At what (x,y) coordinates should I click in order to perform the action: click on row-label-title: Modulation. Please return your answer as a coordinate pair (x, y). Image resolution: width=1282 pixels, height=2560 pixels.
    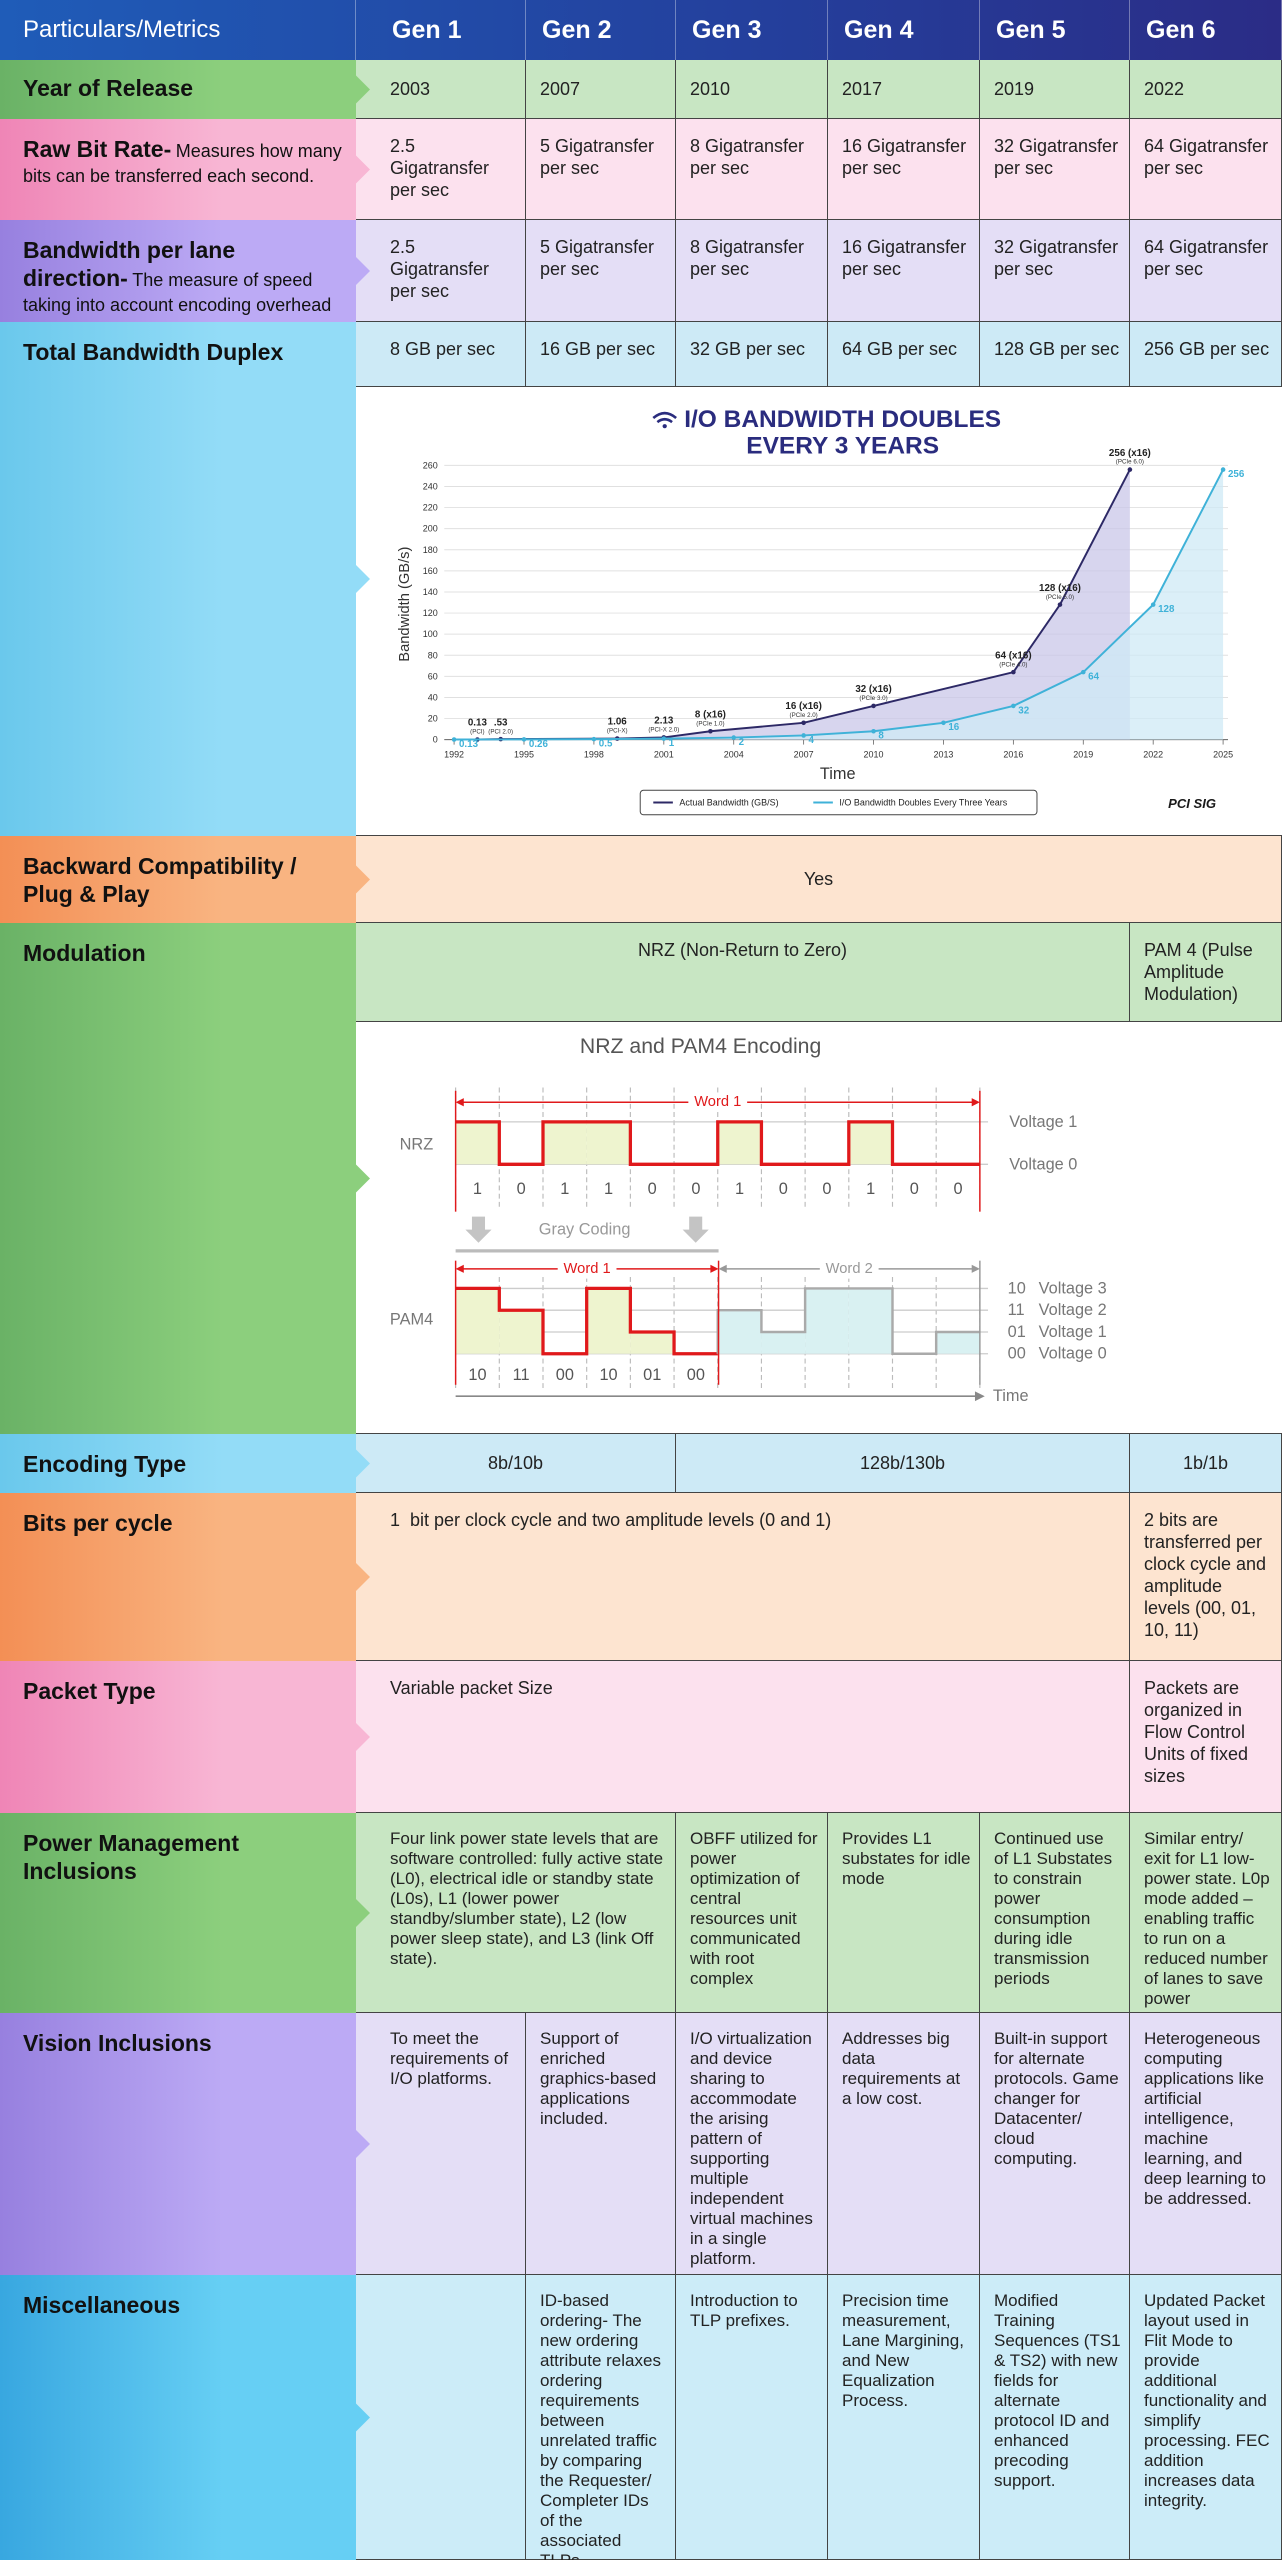
    Looking at the image, I should click on (84, 953).